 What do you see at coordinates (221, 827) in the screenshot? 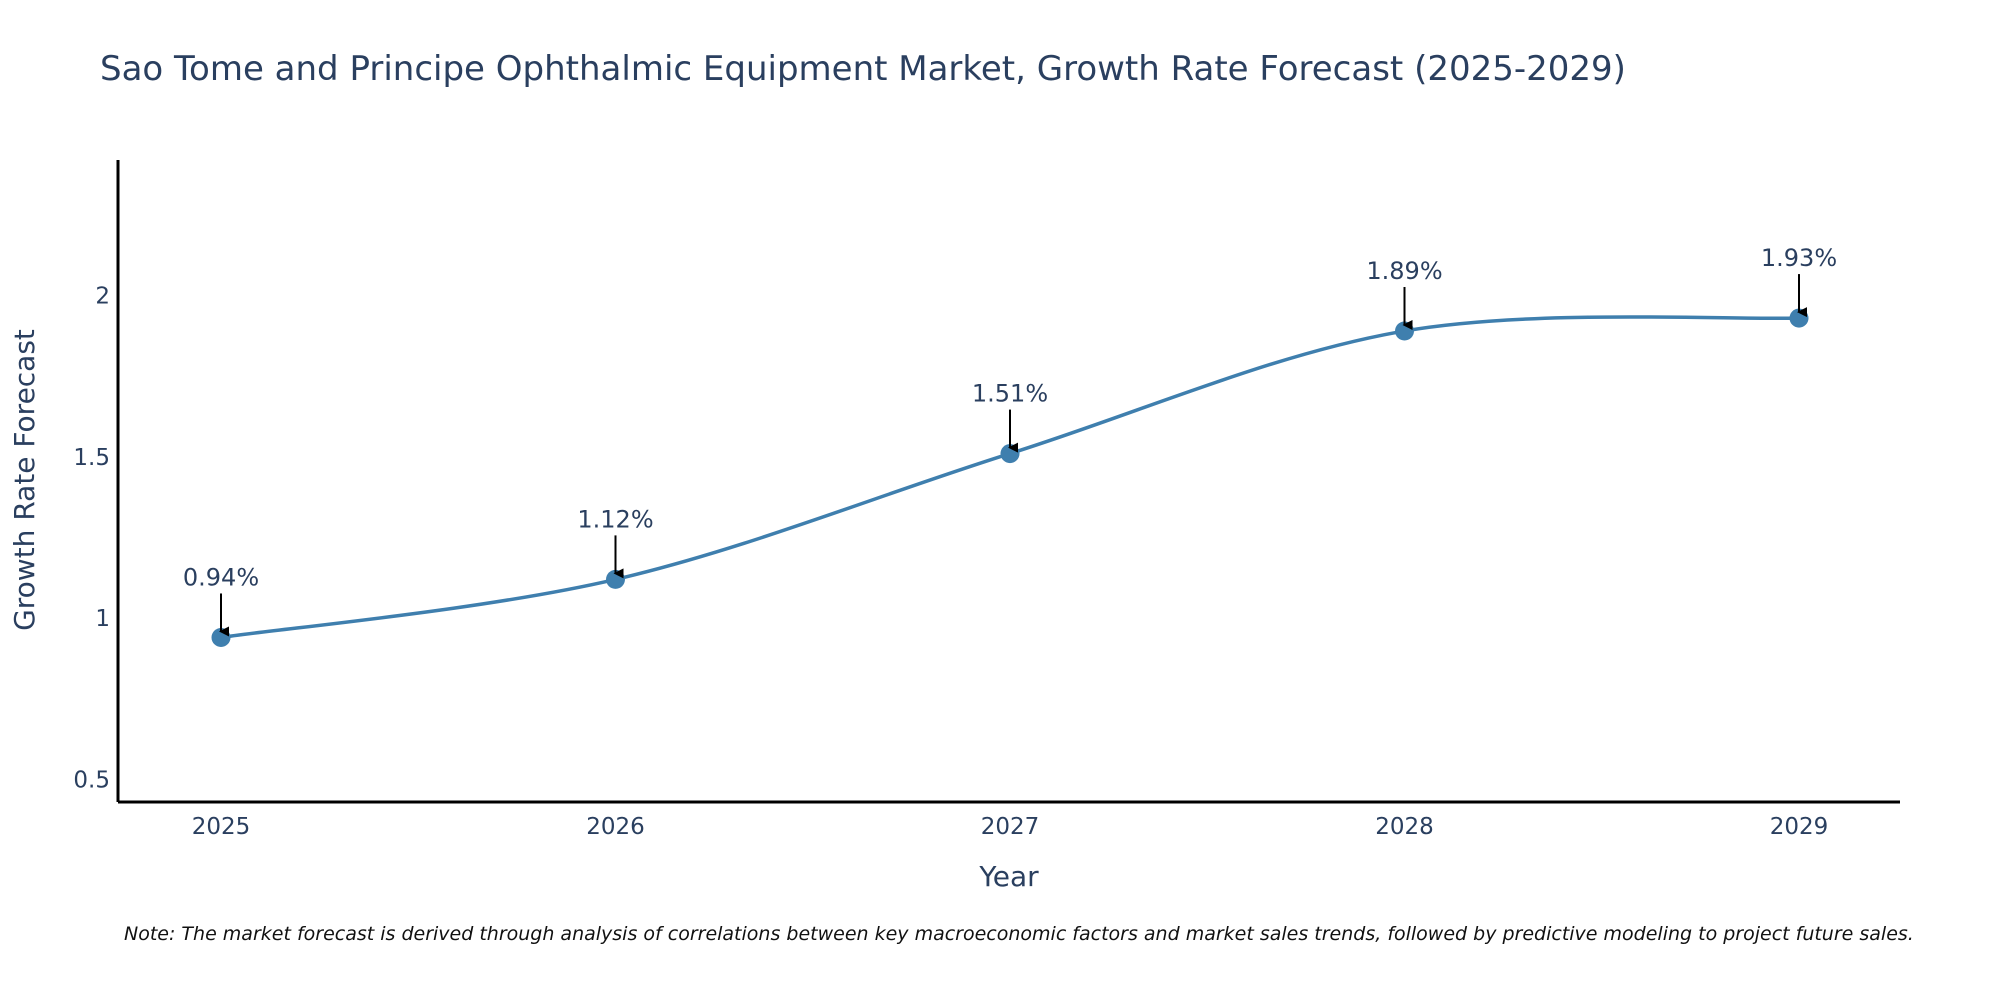
I see `x-tick-label: 2025` at bounding box center [221, 827].